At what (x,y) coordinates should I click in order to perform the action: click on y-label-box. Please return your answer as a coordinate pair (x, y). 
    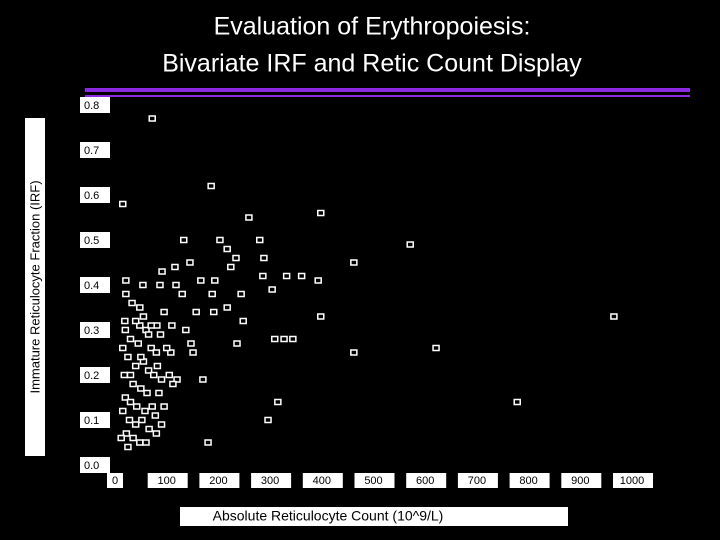
    Looking at the image, I should click on (35, 287).